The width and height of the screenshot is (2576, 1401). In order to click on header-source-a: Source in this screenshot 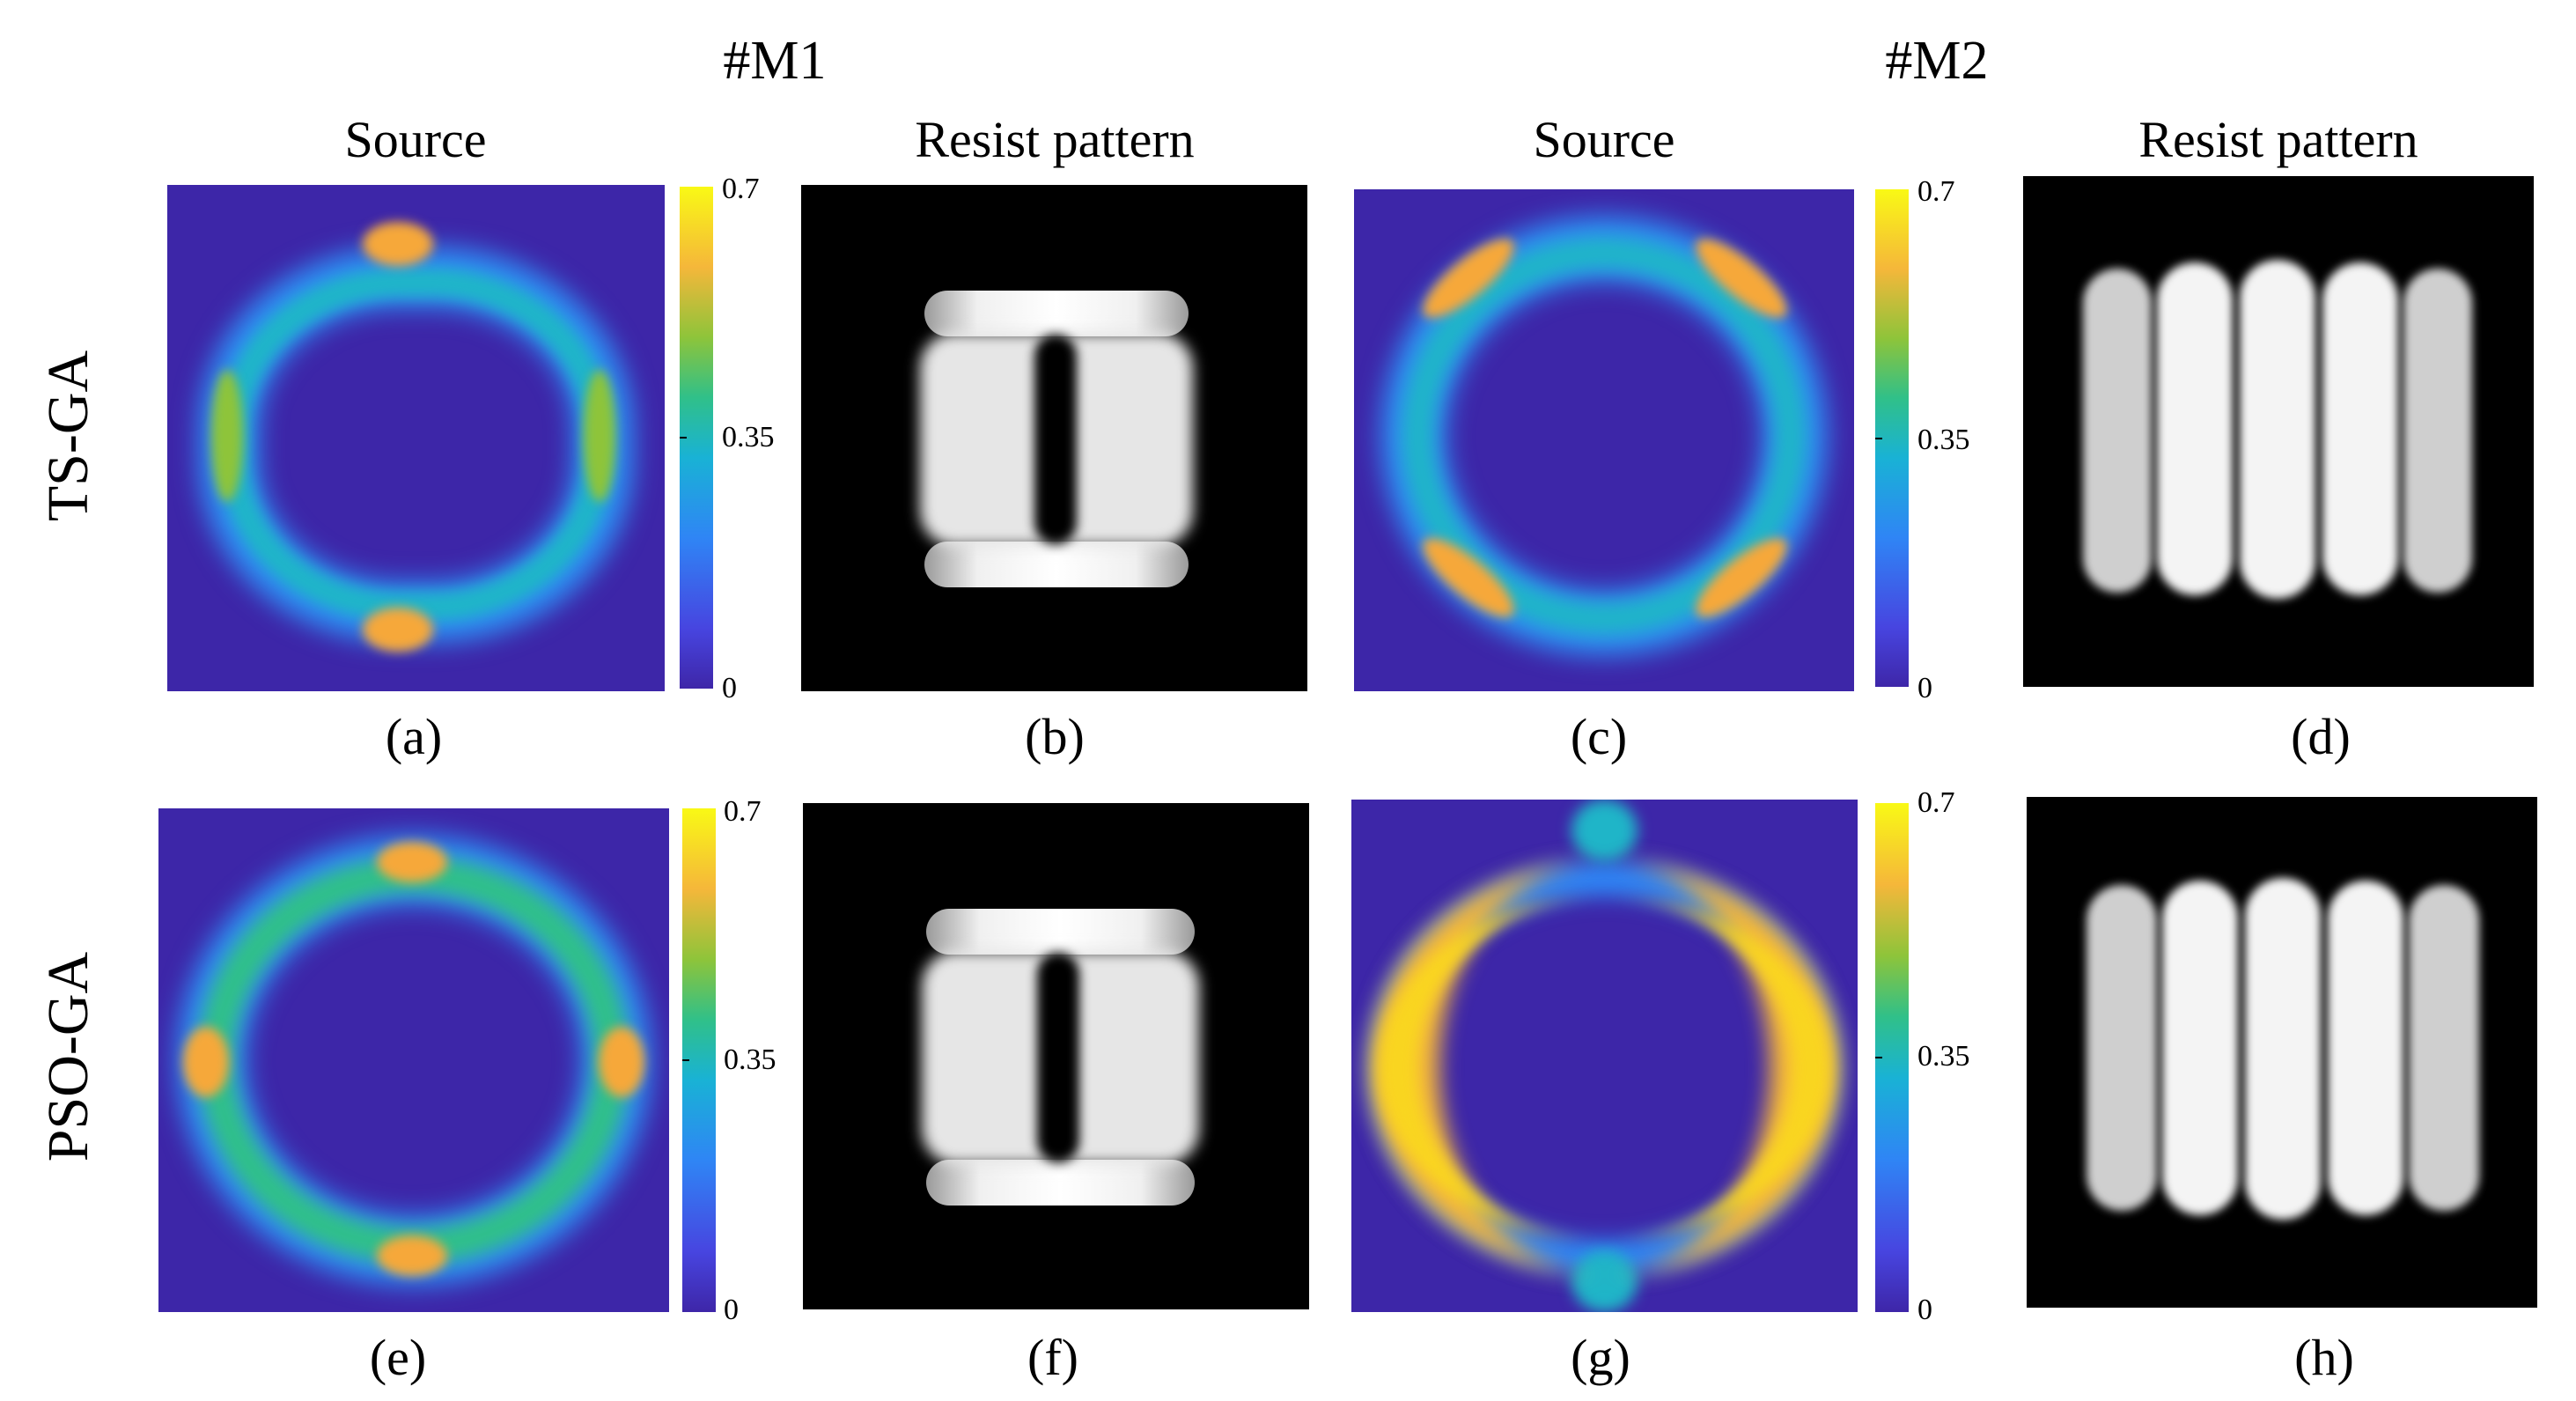, I will do `click(416, 139)`.